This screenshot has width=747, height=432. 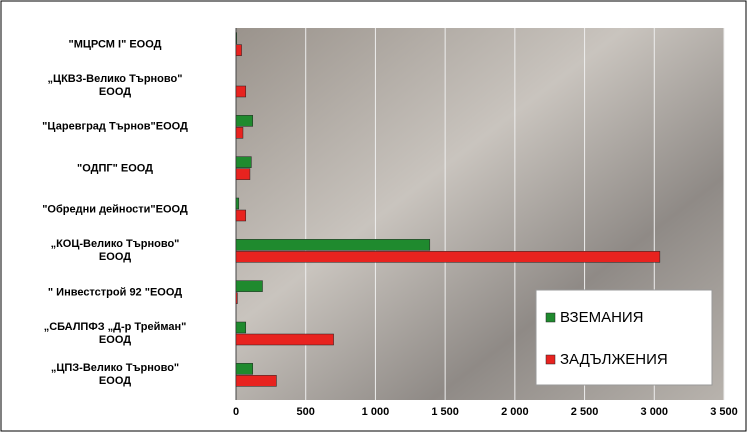 What do you see at coordinates (376, 412) in the screenshot?
I see `x-tick-label: 1 000` at bounding box center [376, 412].